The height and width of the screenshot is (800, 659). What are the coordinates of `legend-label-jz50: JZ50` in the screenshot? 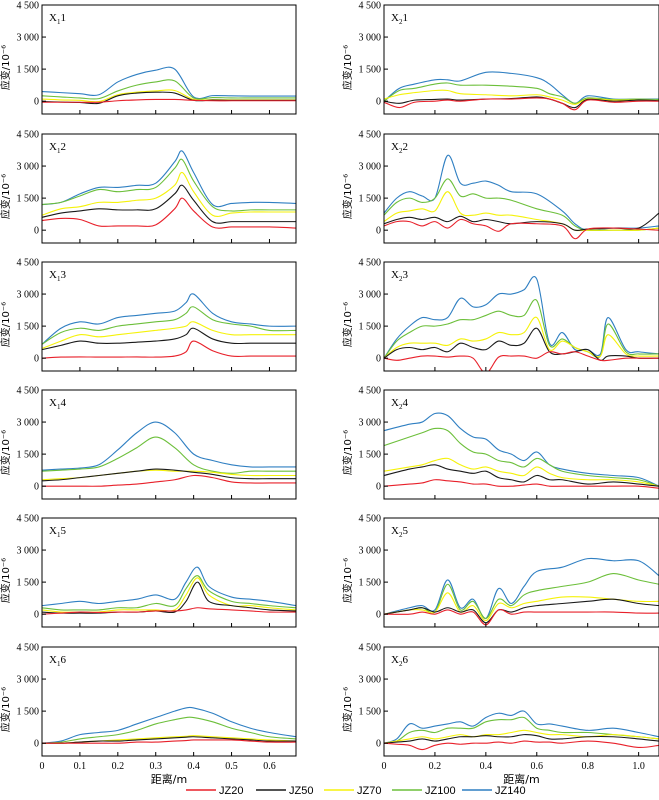 It's located at (301, 791).